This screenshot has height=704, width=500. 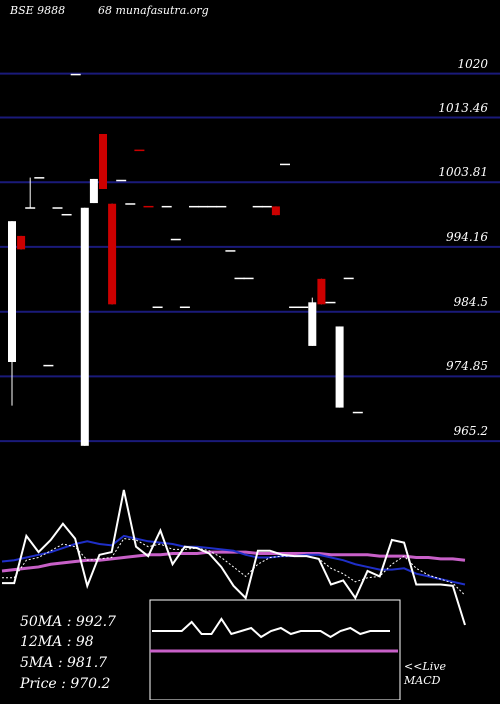 I want to click on y-tick-label: 984.5, so click(x=470, y=301).